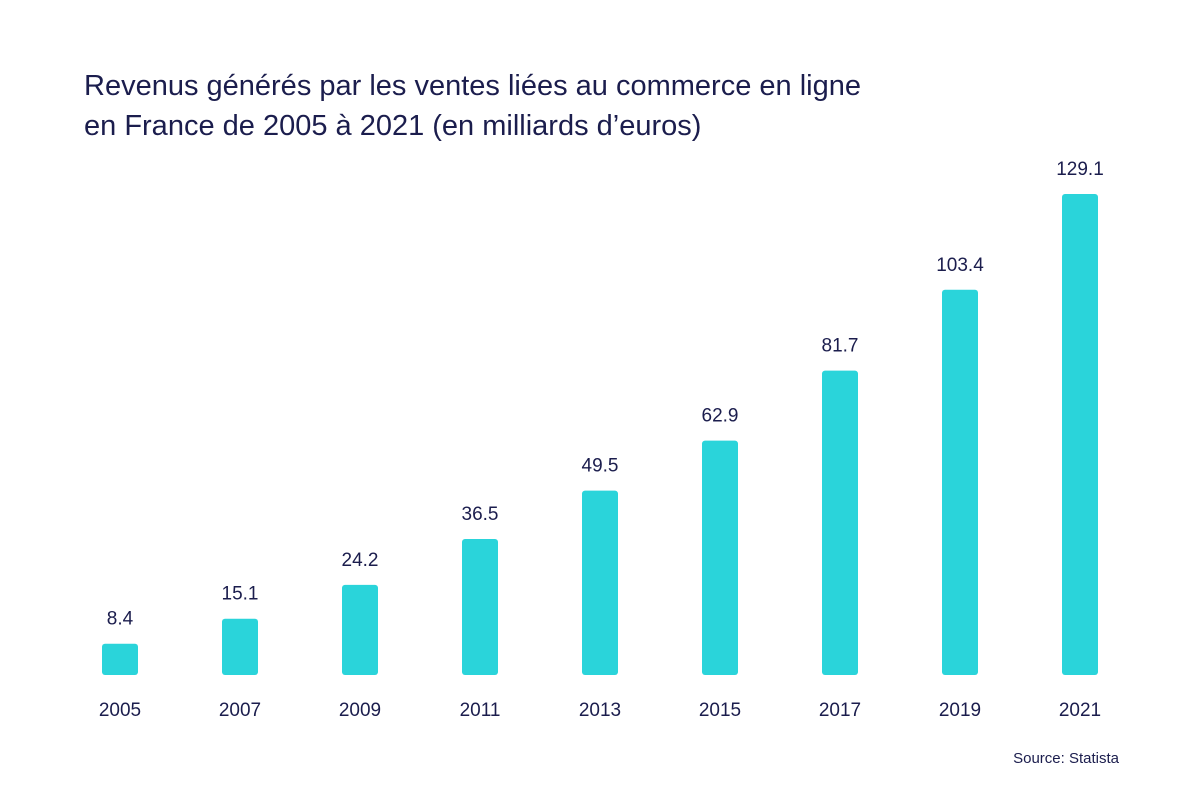 This screenshot has width=1200, height=798. Describe the element at coordinates (480, 607) in the screenshot. I see `bar-2011` at that location.